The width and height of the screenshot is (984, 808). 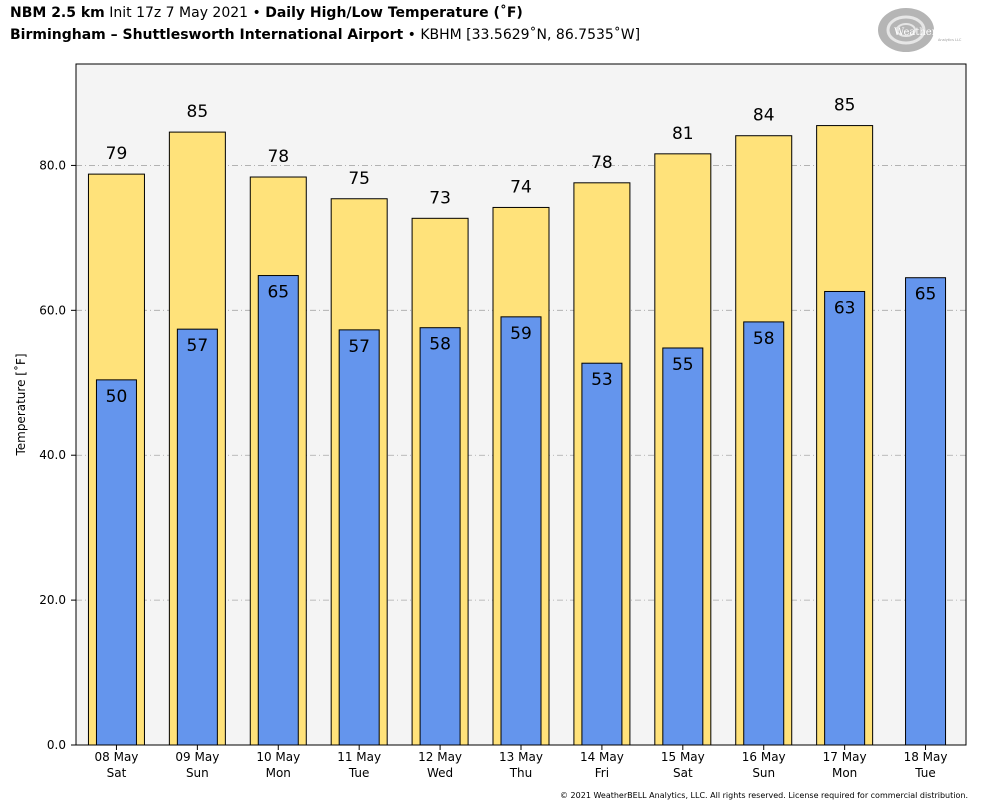 I want to click on high-temp-label: 73, so click(x=440, y=198).